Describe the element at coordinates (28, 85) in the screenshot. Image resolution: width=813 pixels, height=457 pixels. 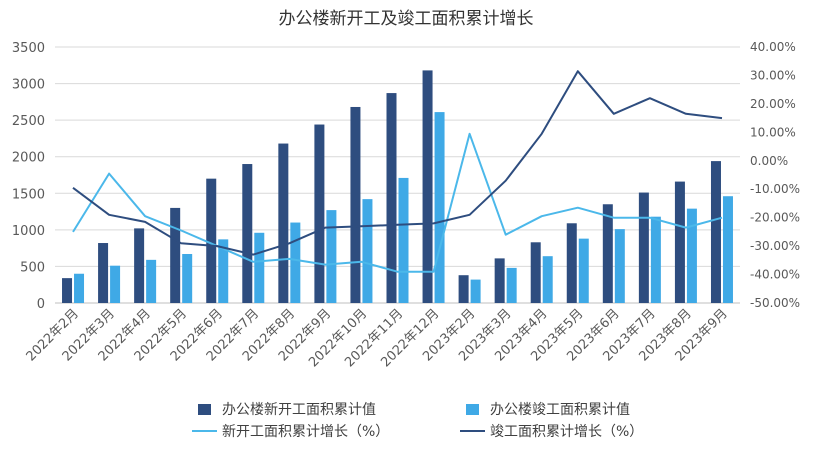
I see `left-axis-tick-label: 3000` at that location.